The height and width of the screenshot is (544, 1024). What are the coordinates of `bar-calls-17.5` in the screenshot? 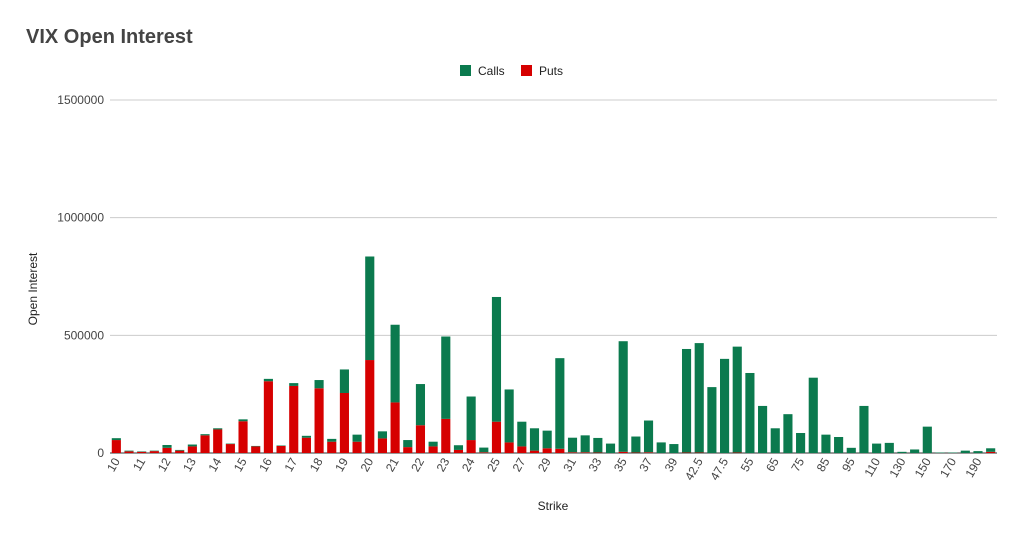 It's located at (306, 437).